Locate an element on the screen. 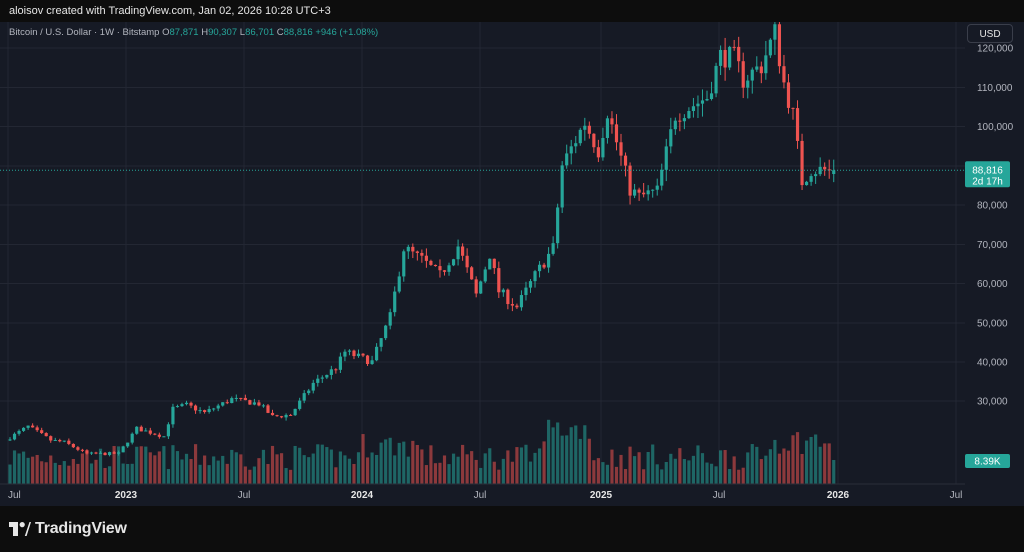 The width and height of the screenshot is (1024, 552). x-tick-label: 2026 is located at coordinates (838, 495).